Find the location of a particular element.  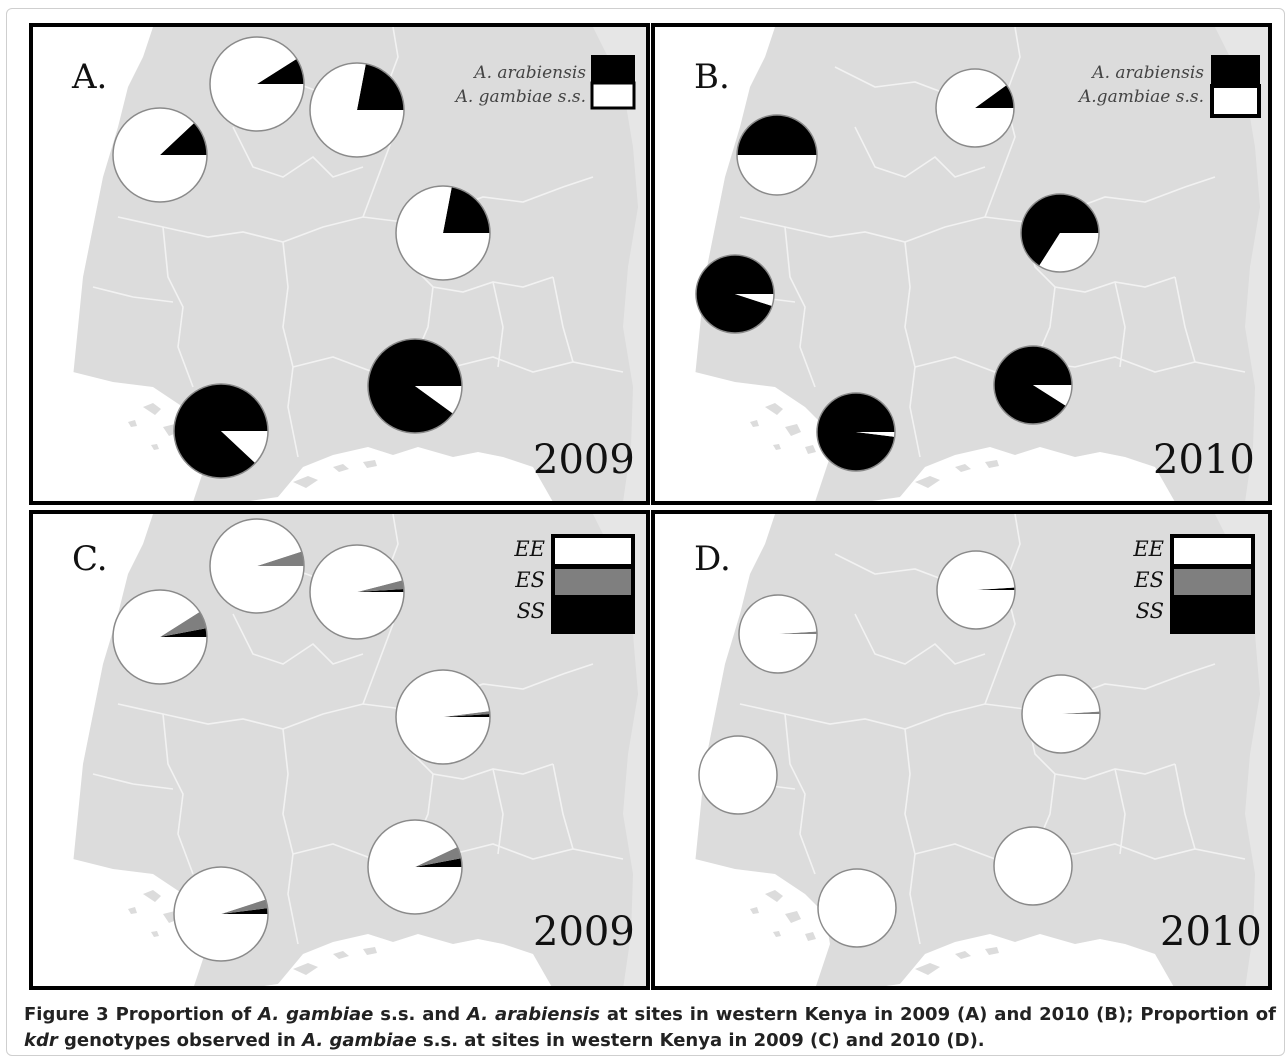

caption-seg-0: Proportion of is located at coordinates (183, 1014).